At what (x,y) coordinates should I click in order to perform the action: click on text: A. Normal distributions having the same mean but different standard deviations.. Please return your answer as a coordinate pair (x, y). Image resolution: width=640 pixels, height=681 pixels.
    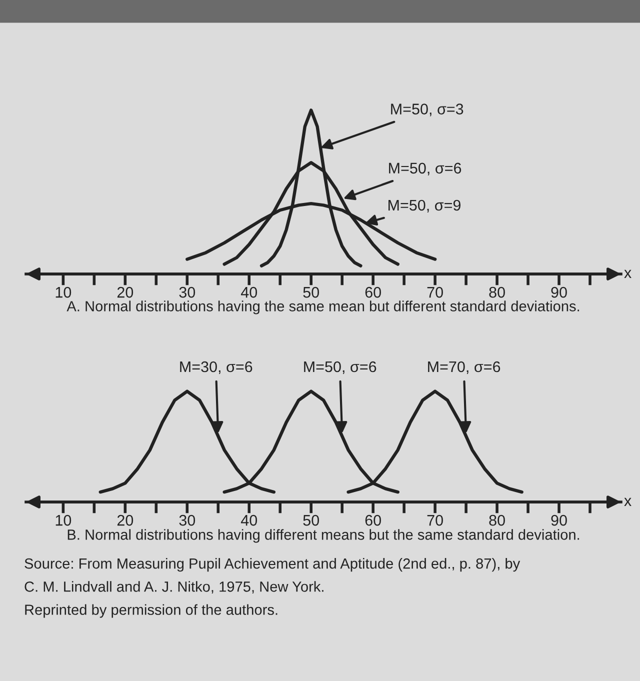
    Looking at the image, I should click on (323, 307).